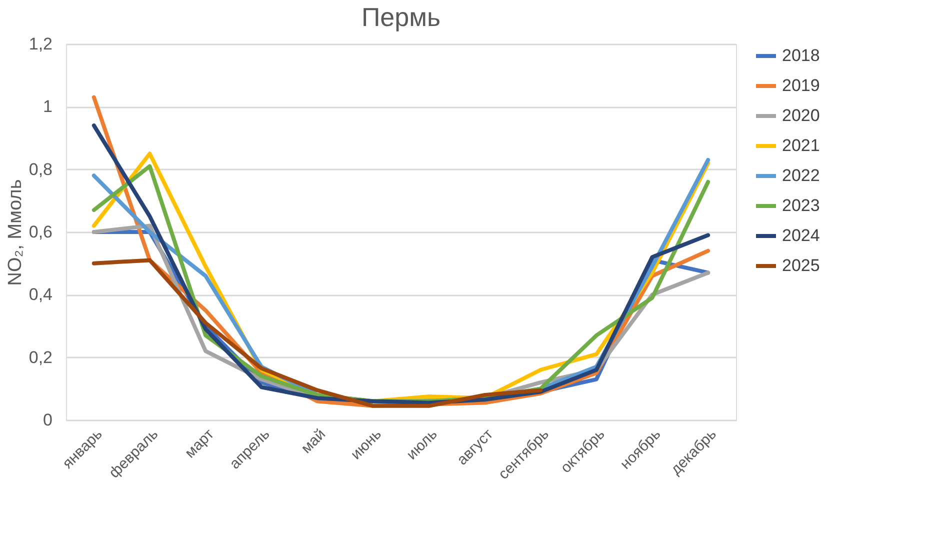  I want to click on legend-label: 2019, so click(801, 85).